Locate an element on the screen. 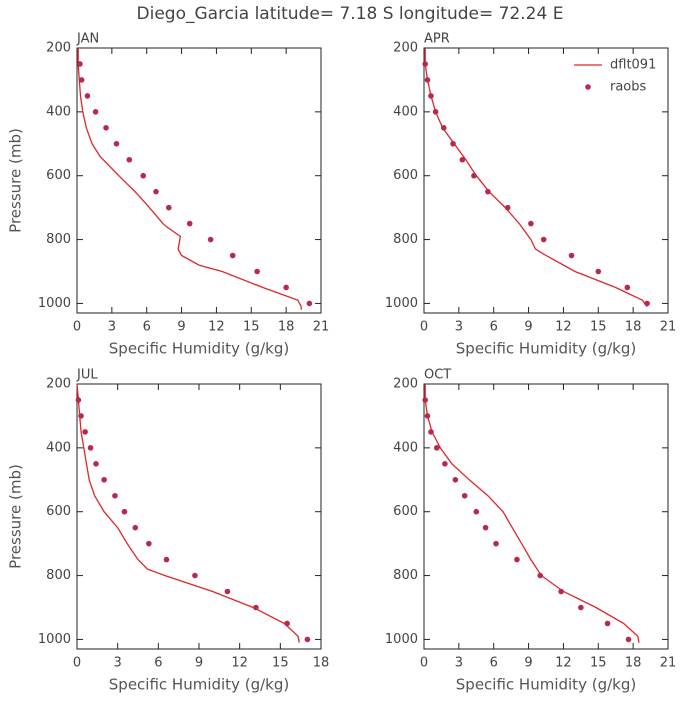  legend-label: dflt091 is located at coordinates (633, 65).